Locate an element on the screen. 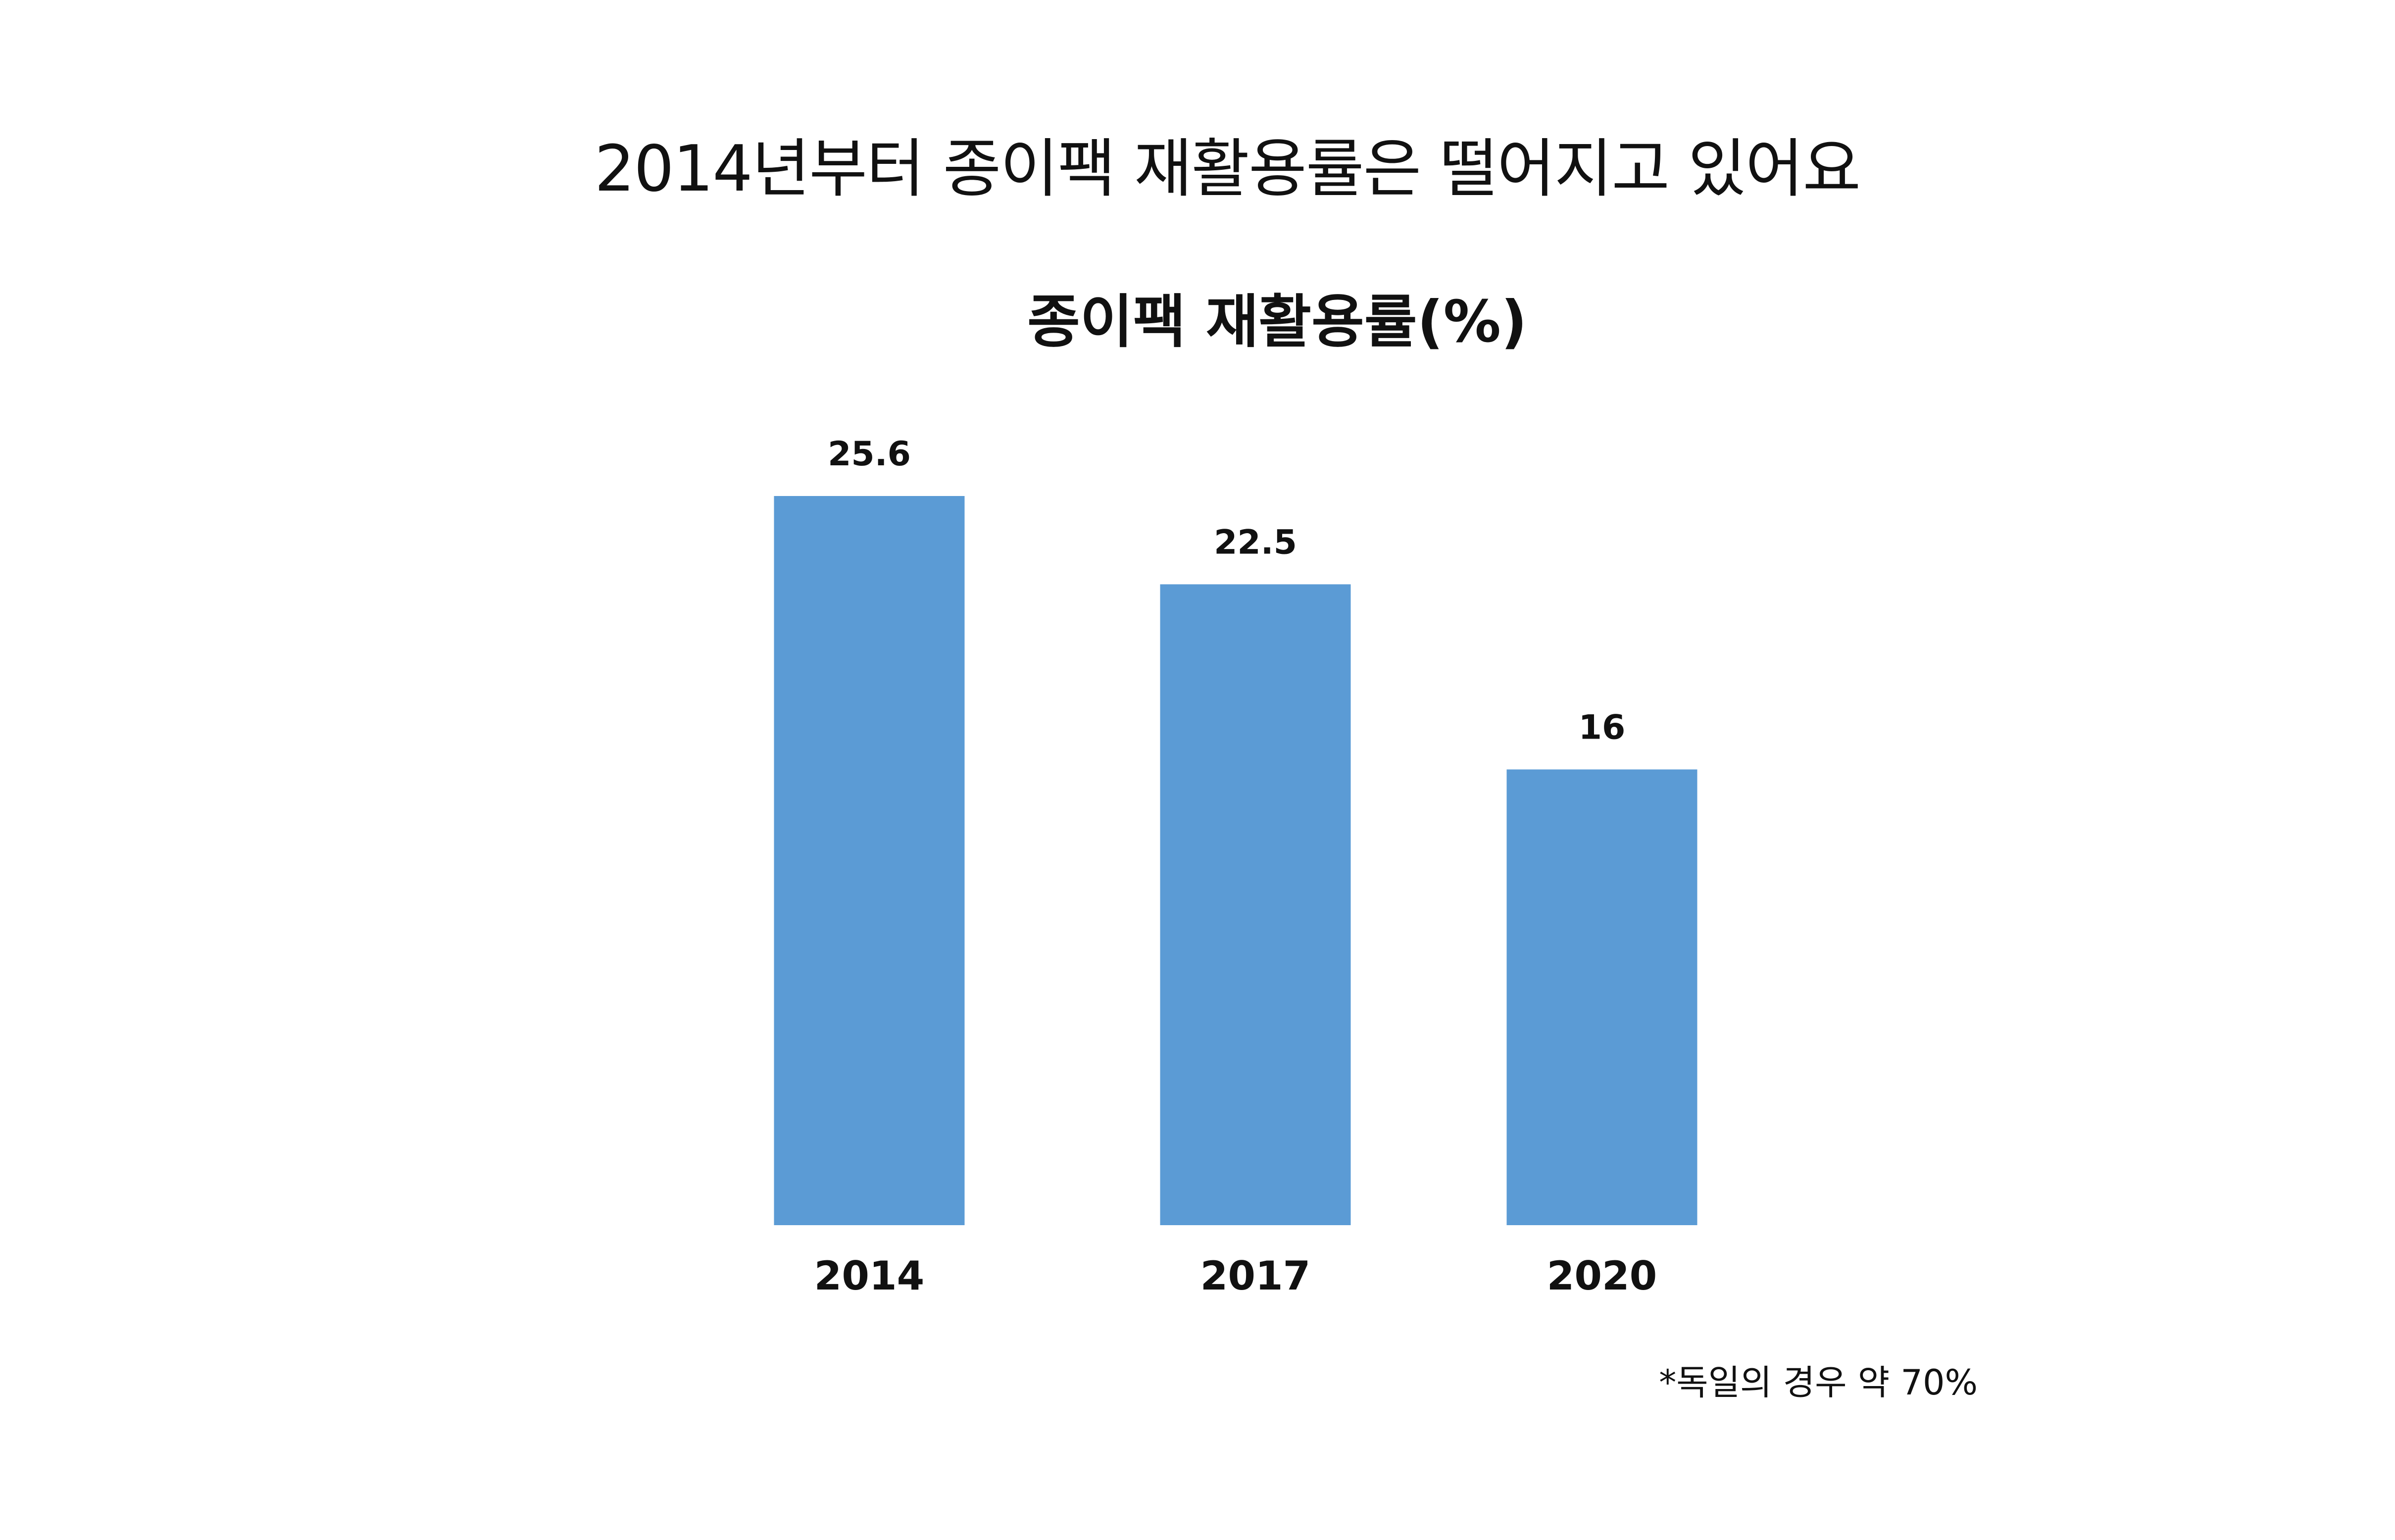 Image resolution: width=2395 pixels, height=1540 pixels. footnote: *독일의 경우 약 70% is located at coordinates (1818, 1382).